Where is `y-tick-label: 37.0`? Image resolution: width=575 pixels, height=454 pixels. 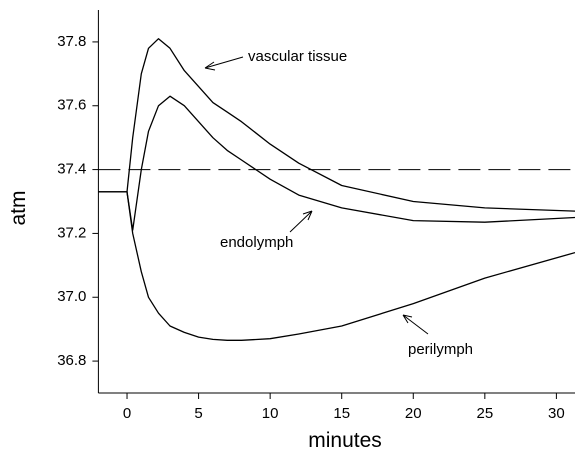 y-tick-label: 37.0 is located at coordinates (71, 296).